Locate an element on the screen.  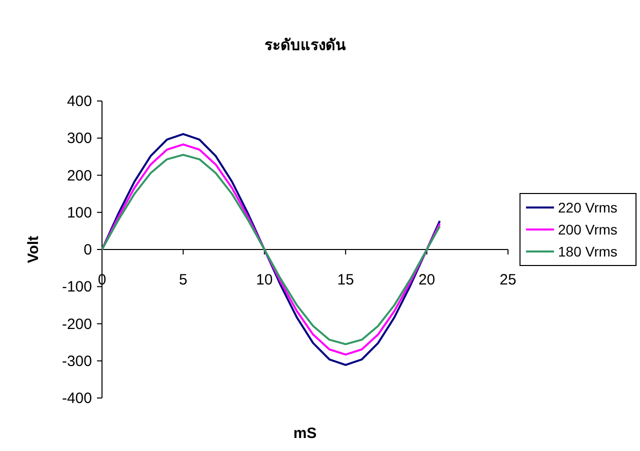
x-tick-label: 10 is located at coordinates (264, 280).